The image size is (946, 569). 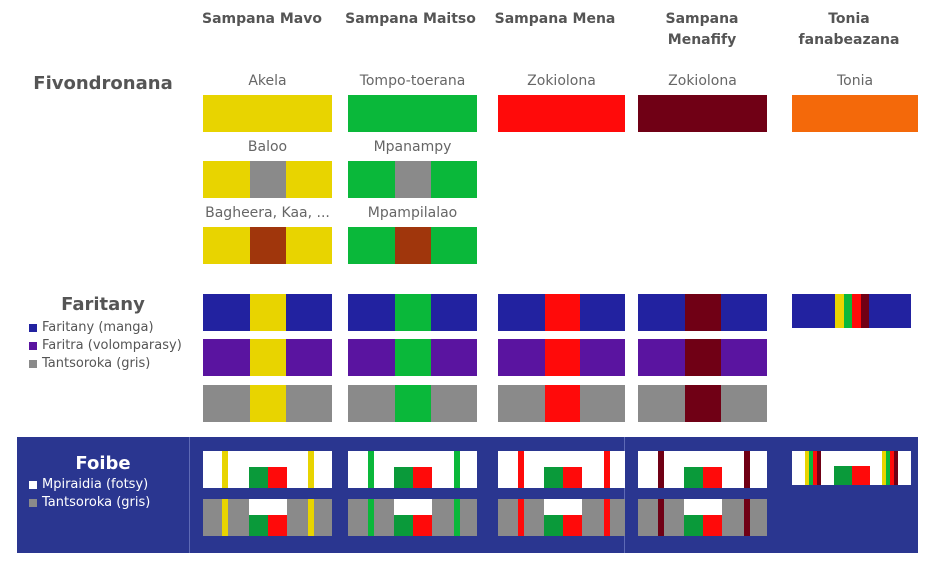 What do you see at coordinates (855, 113) in the screenshot?
I see `flag-tonia` at bounding box center [855, 113].